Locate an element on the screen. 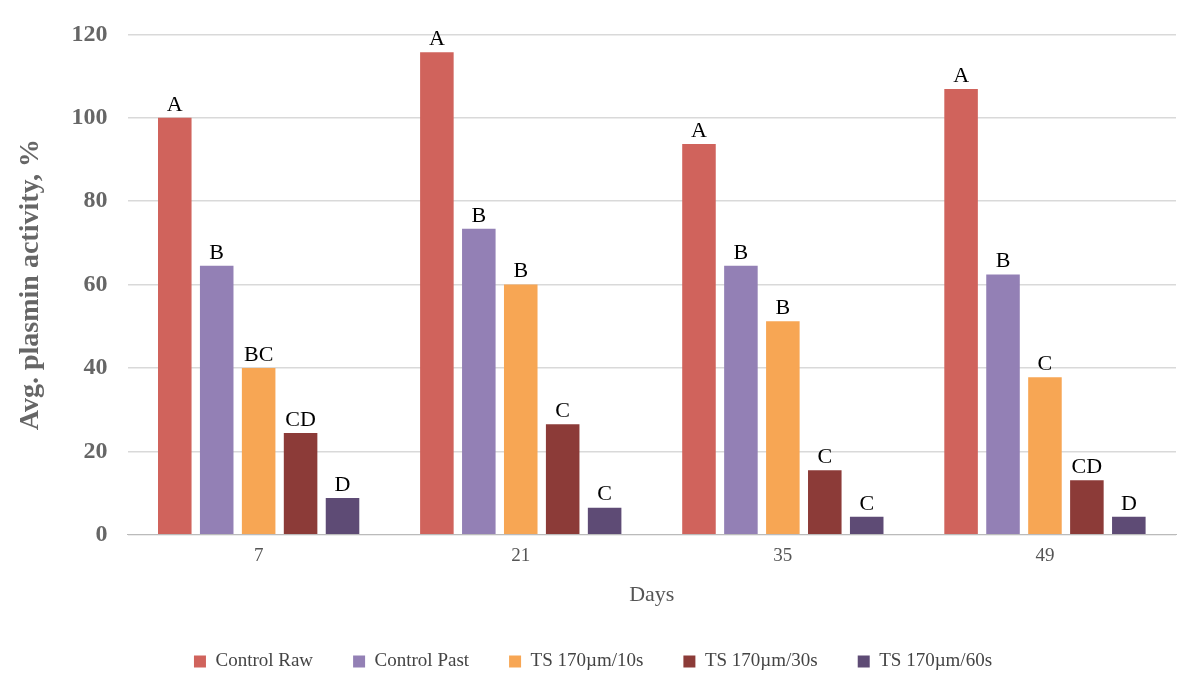 Image resolution: width=1204 pixels, height=686 pixels. legend-label: TS 170µm/10s is located at coordinates (587, 660).